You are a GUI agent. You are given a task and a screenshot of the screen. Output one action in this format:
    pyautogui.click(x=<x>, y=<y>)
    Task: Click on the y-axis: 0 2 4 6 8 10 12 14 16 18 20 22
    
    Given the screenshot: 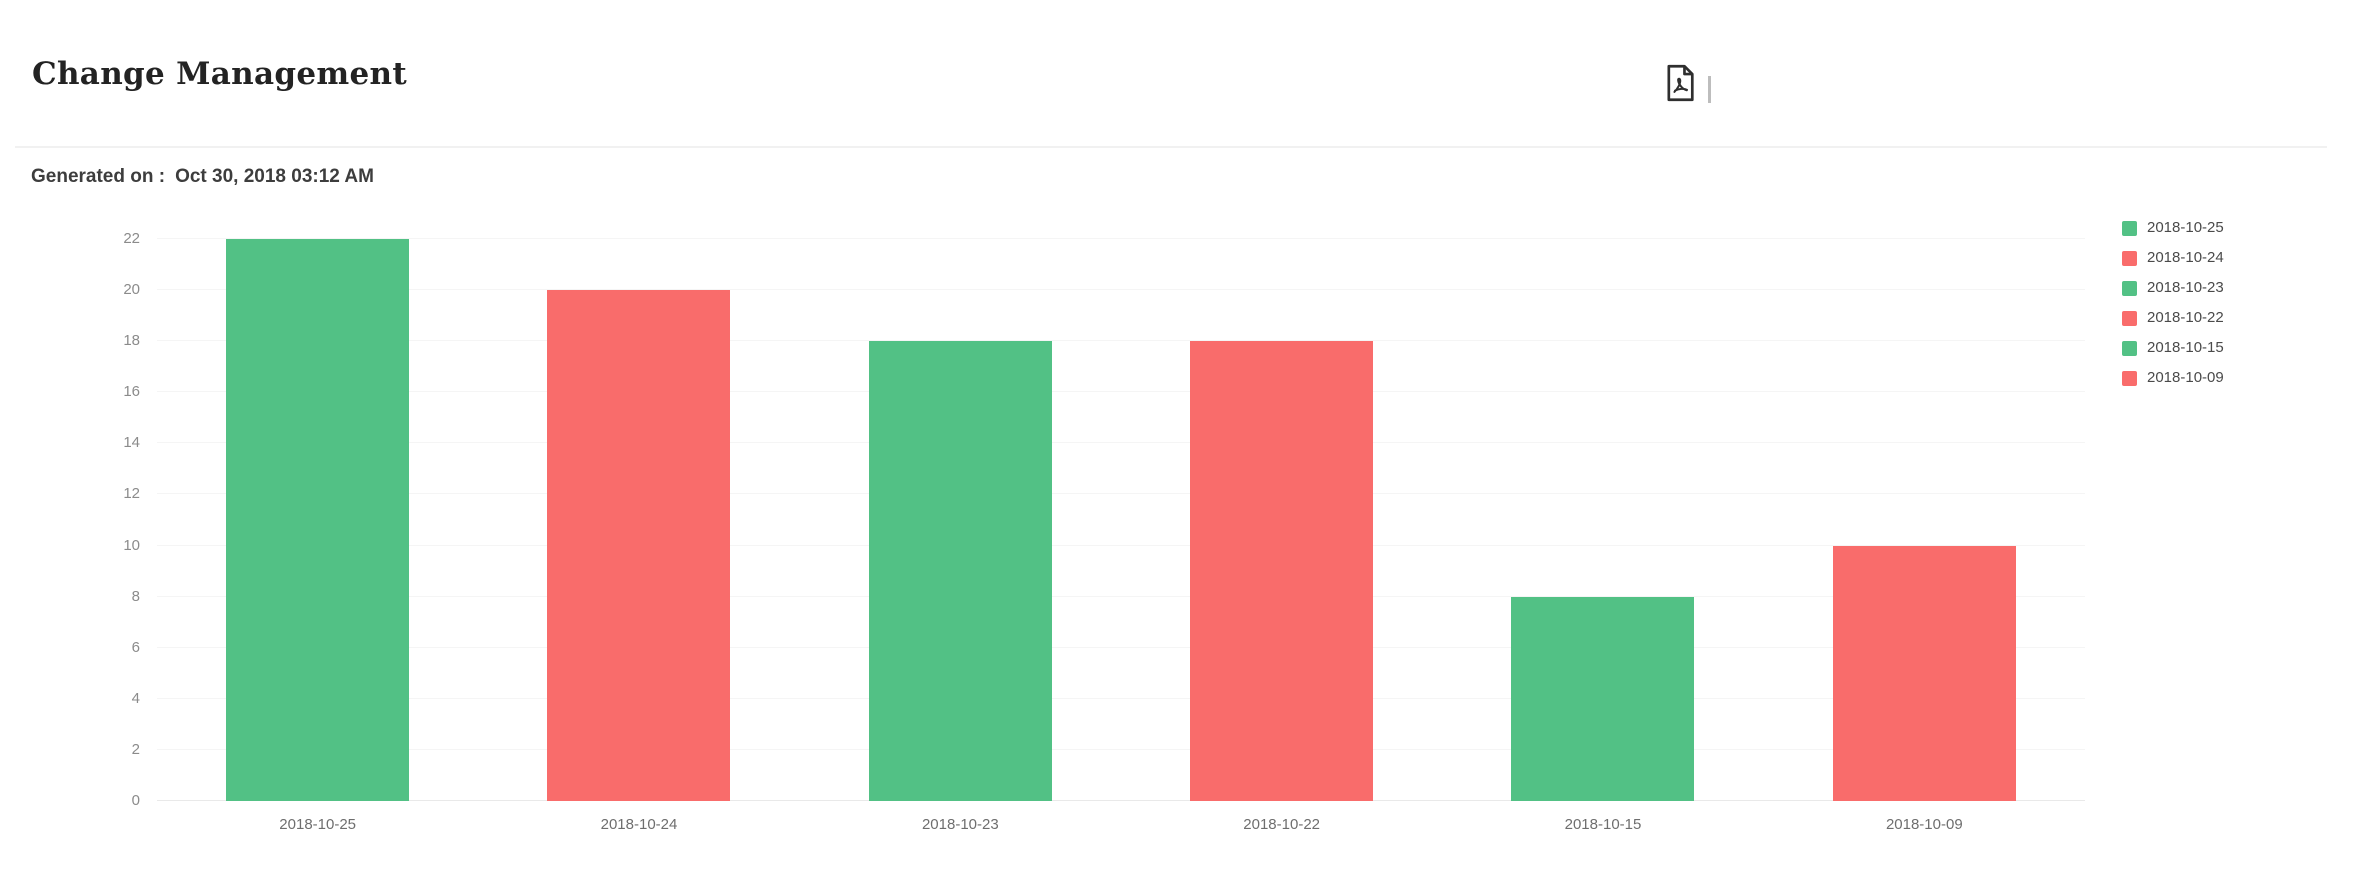 What is the action you would take?
    pyautogui.click(x=70, y=520)
    